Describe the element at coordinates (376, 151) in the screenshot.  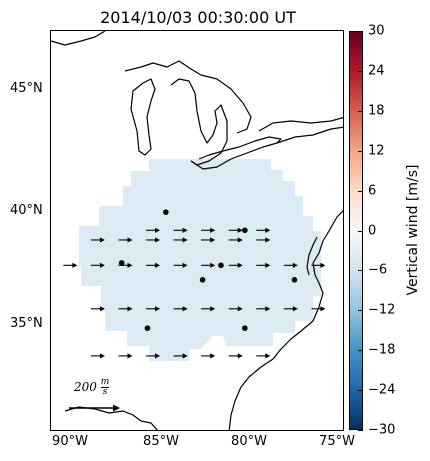
I see `colorbar-tick-label: 12` at that location.